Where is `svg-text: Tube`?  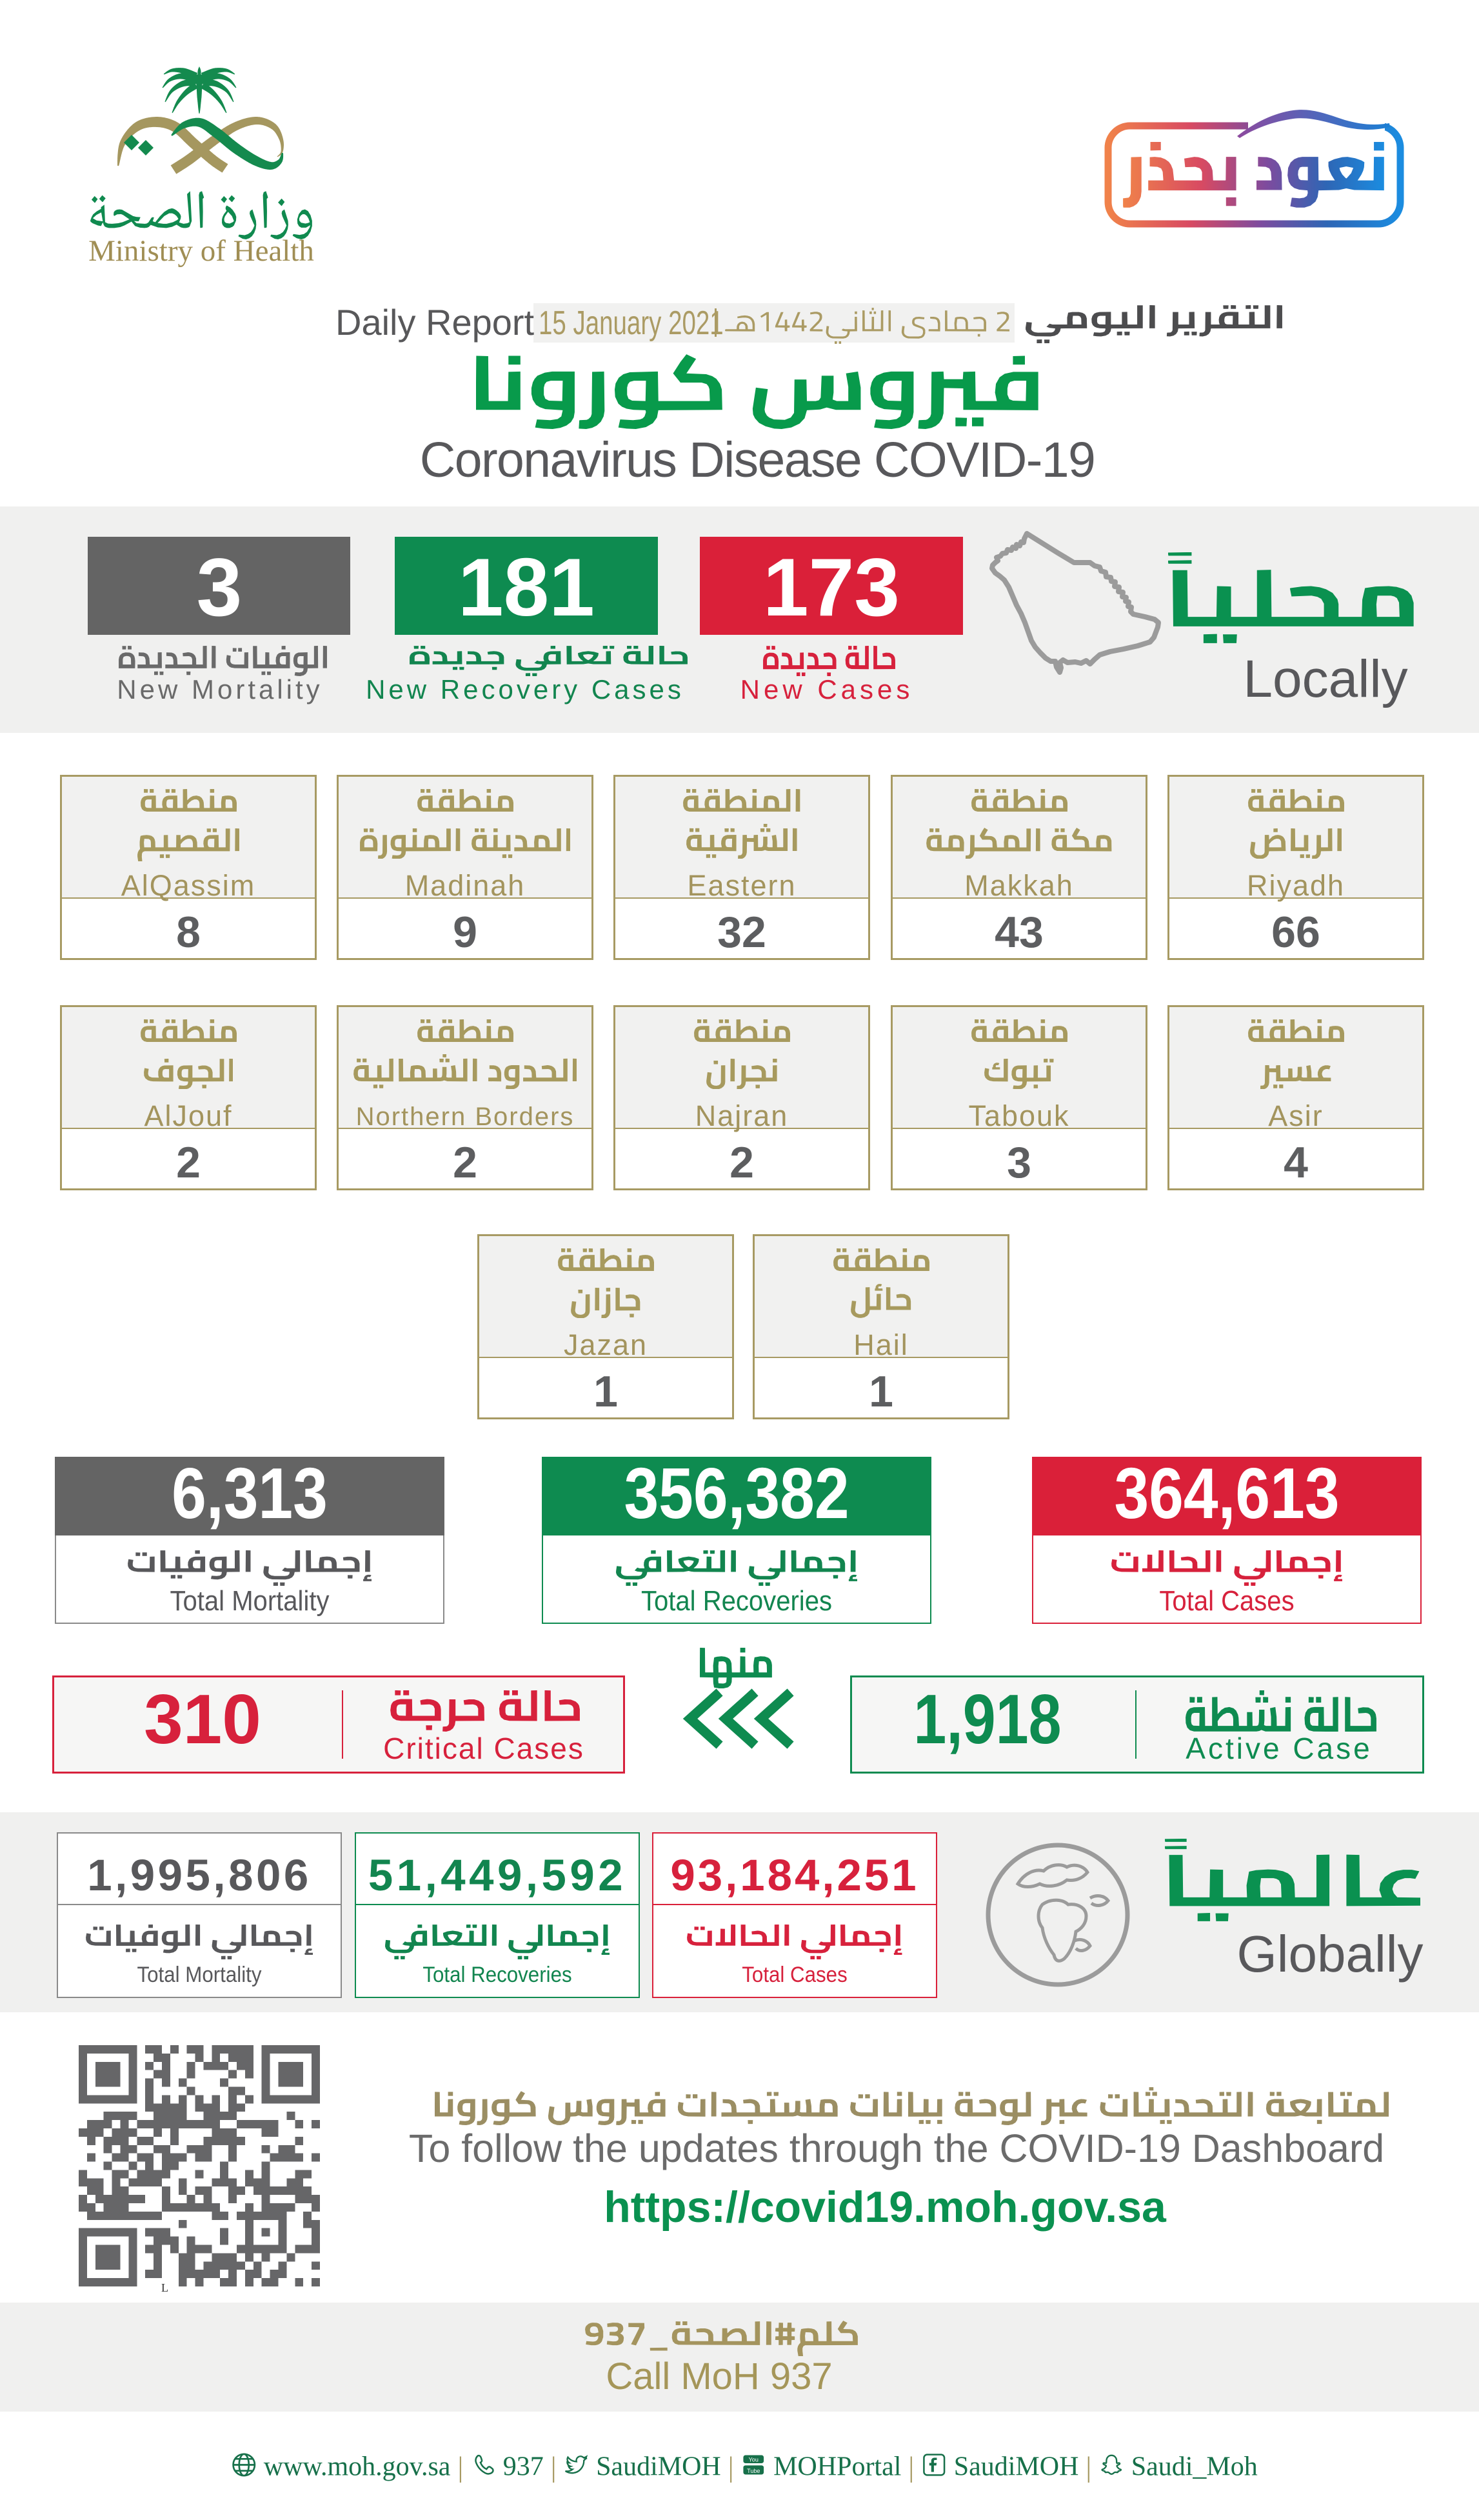 svg-text: Tube is located at coordinates (754, 2471).